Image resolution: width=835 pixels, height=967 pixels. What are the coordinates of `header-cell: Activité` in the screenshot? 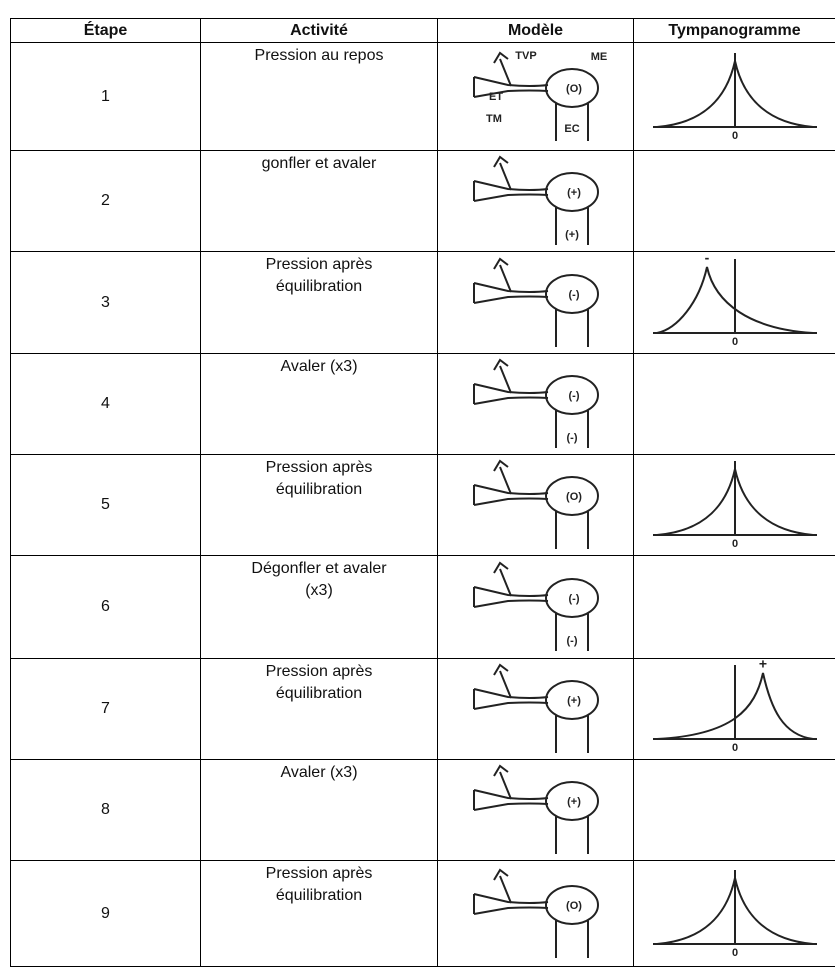 It's located at (319, 31).